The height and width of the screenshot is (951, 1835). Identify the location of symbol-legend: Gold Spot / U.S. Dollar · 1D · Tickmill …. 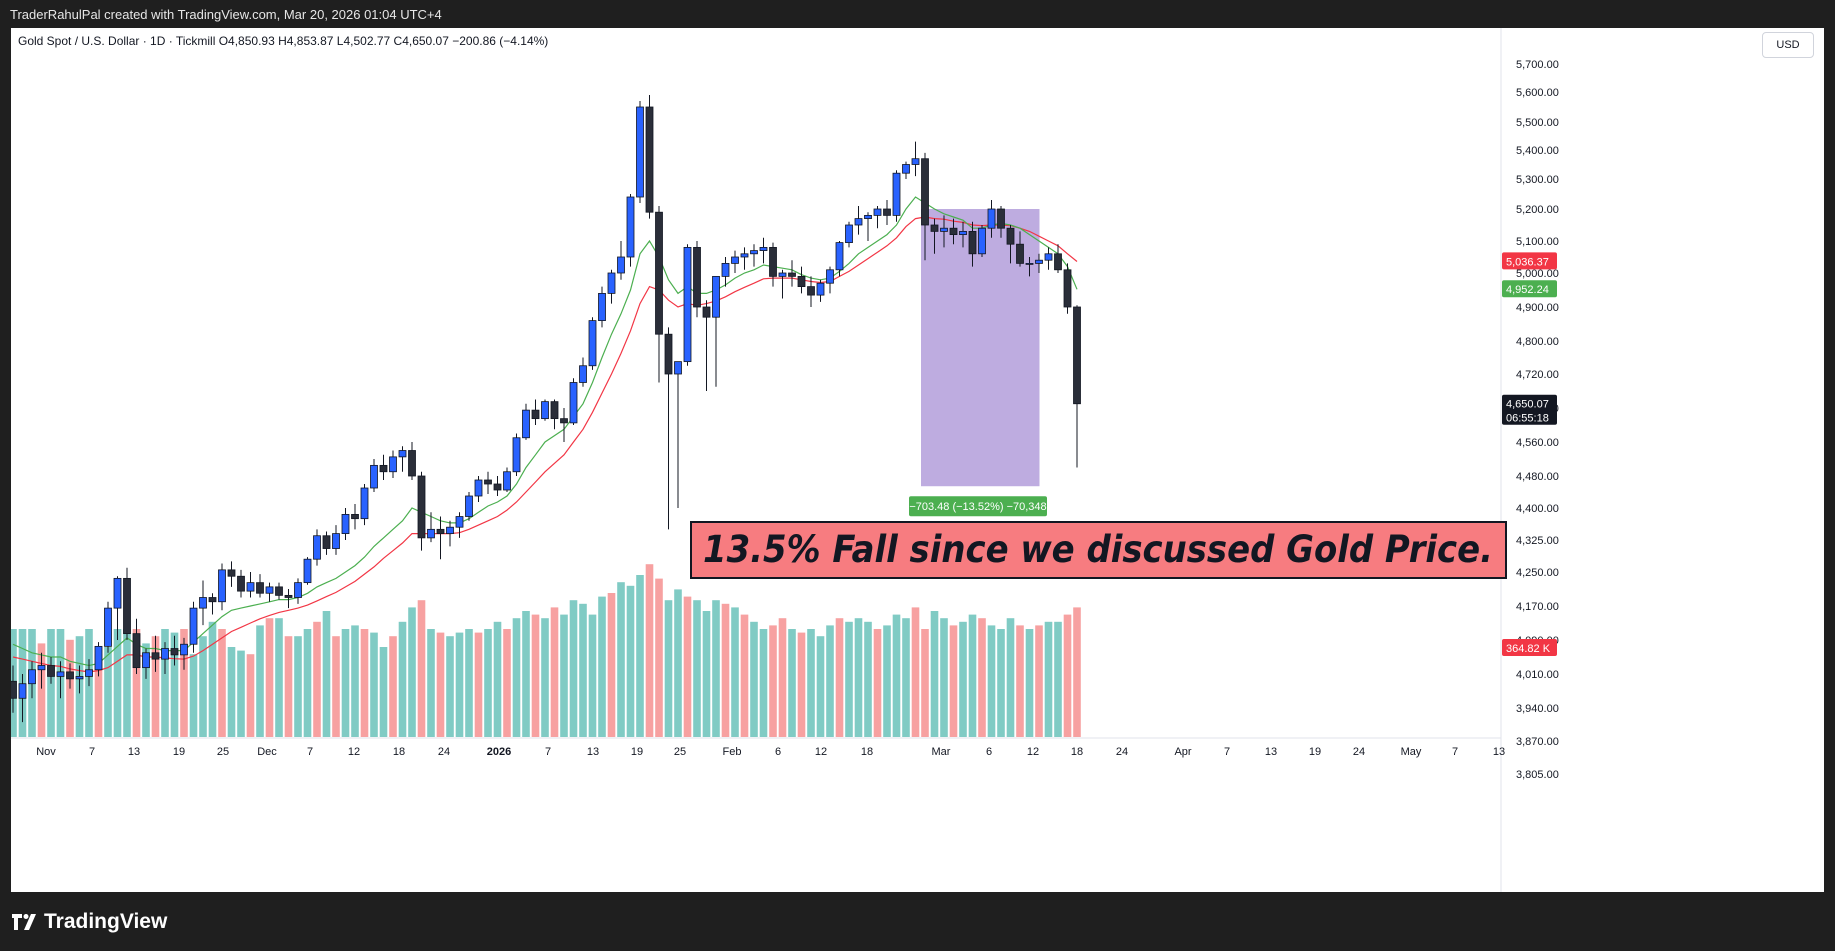
(283, 41).